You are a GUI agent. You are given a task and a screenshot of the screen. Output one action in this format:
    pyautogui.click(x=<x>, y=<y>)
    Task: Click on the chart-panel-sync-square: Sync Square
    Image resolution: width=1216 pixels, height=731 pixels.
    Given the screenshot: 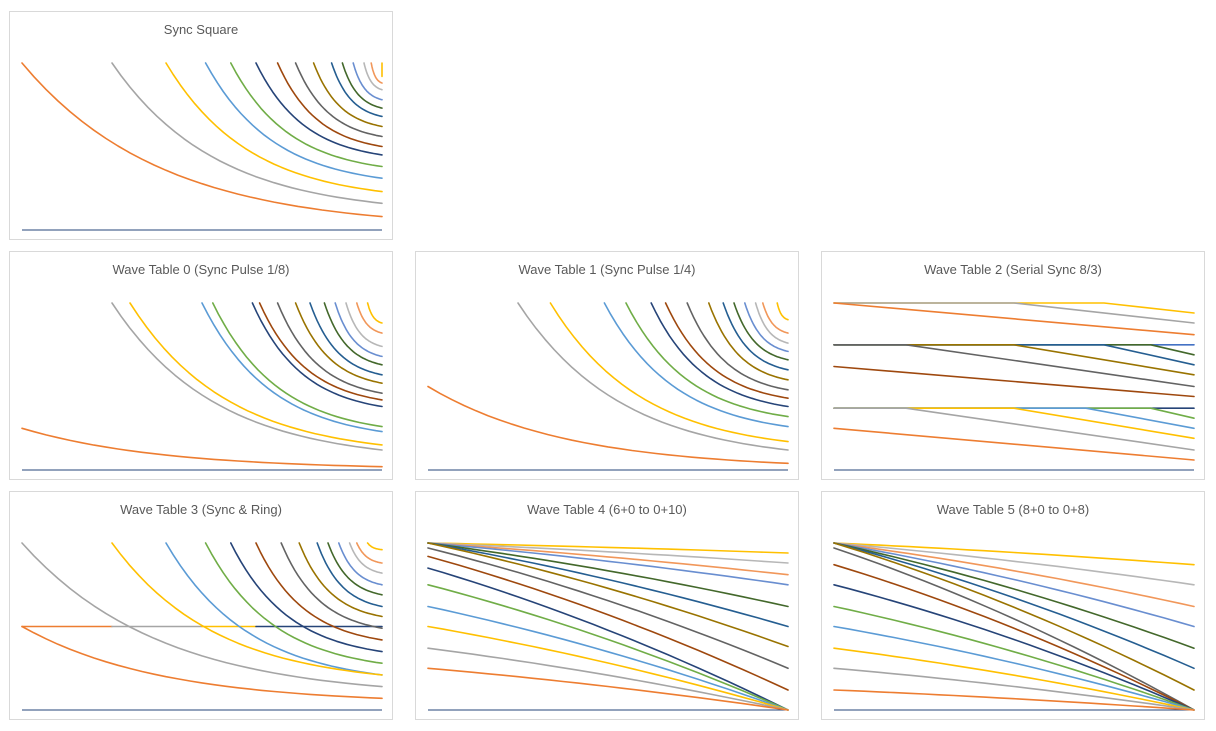 What is the action you would take?
    pyautogui.click(x=201, y=125)
    